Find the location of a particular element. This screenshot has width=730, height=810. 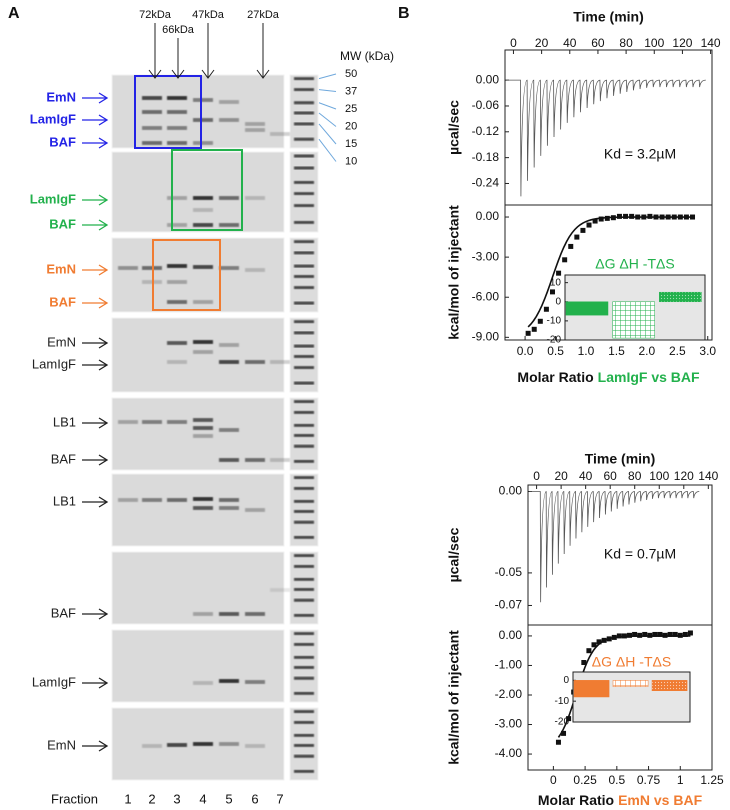

ratio-tick-label: 1 is located at coordinates (680, 780).